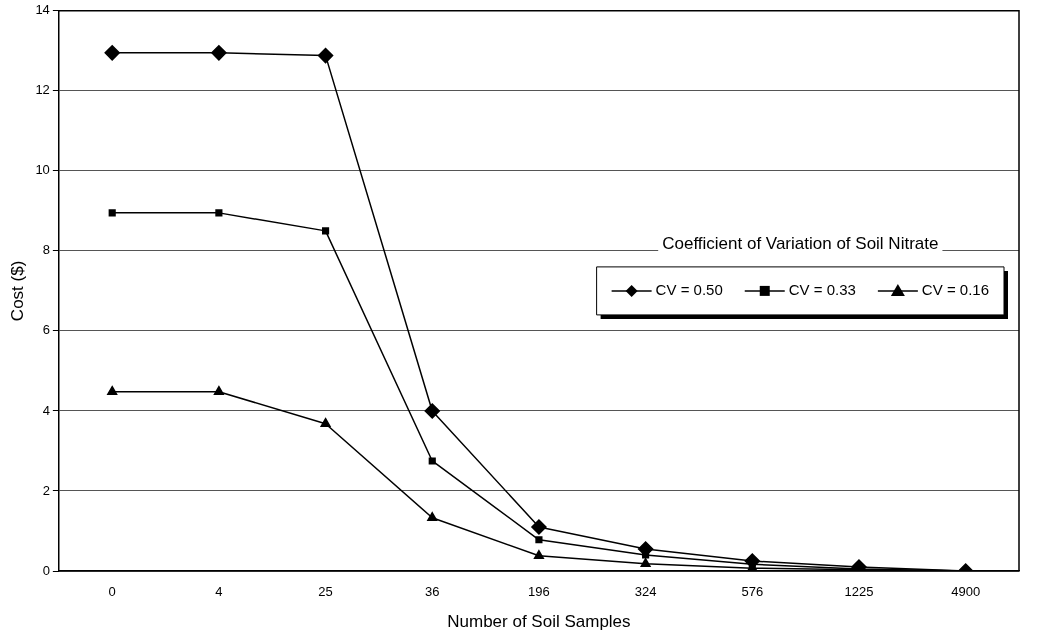 This screenshot has height=641, width=1055. I want to click on y-tick-label: 6, so click(46, 330).